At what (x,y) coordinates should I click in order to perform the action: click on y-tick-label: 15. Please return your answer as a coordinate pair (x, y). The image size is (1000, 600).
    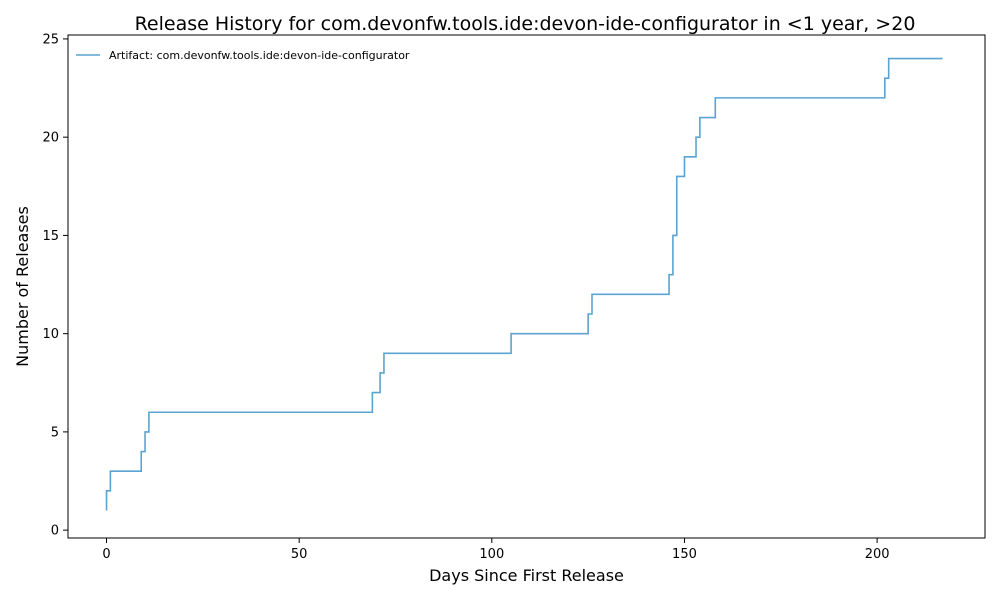
    Looking at the image, I should click on (50, 236).